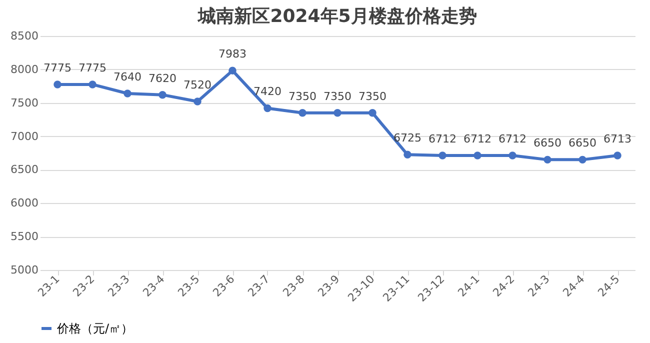  I want to click on data-label: 7520, so click(198, 85).